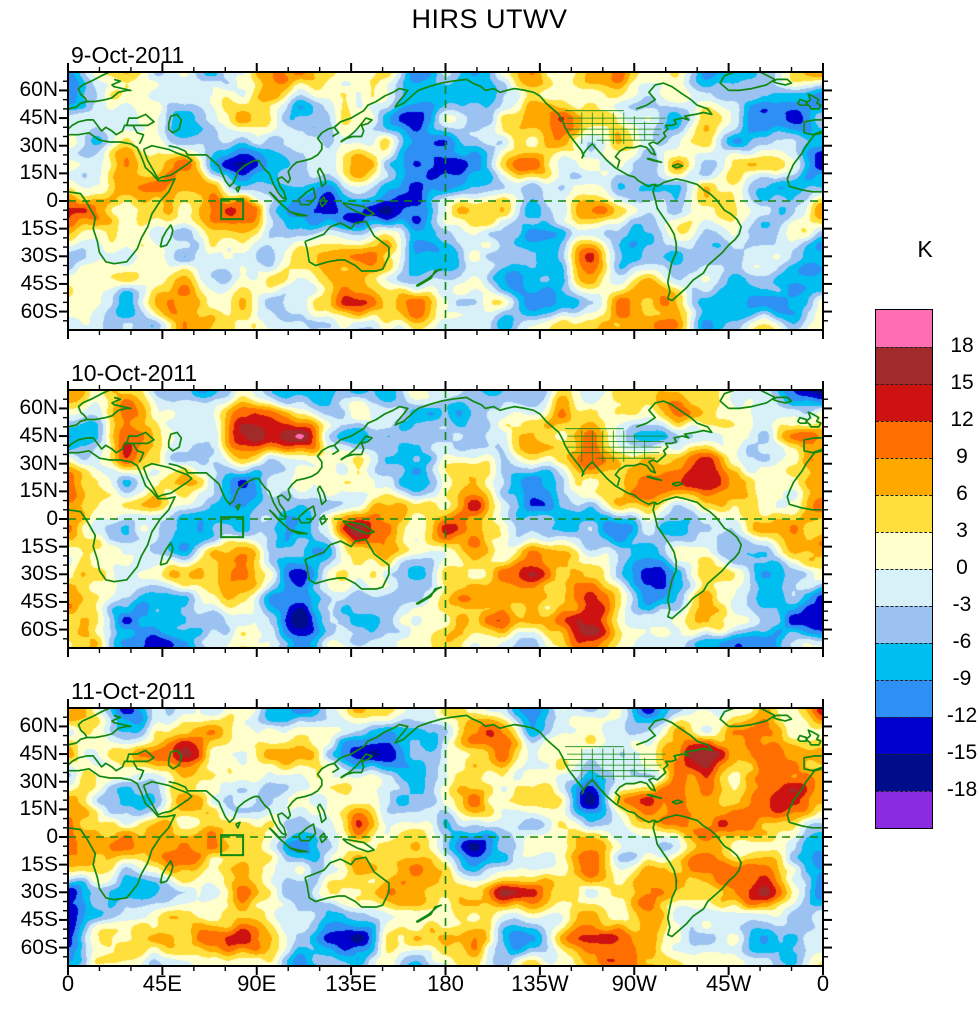  What do you see at coordinates (52, 200) in the screenshot?
I see `panel-1-lat-tick-label: 0` at bounding box center [52, 200].